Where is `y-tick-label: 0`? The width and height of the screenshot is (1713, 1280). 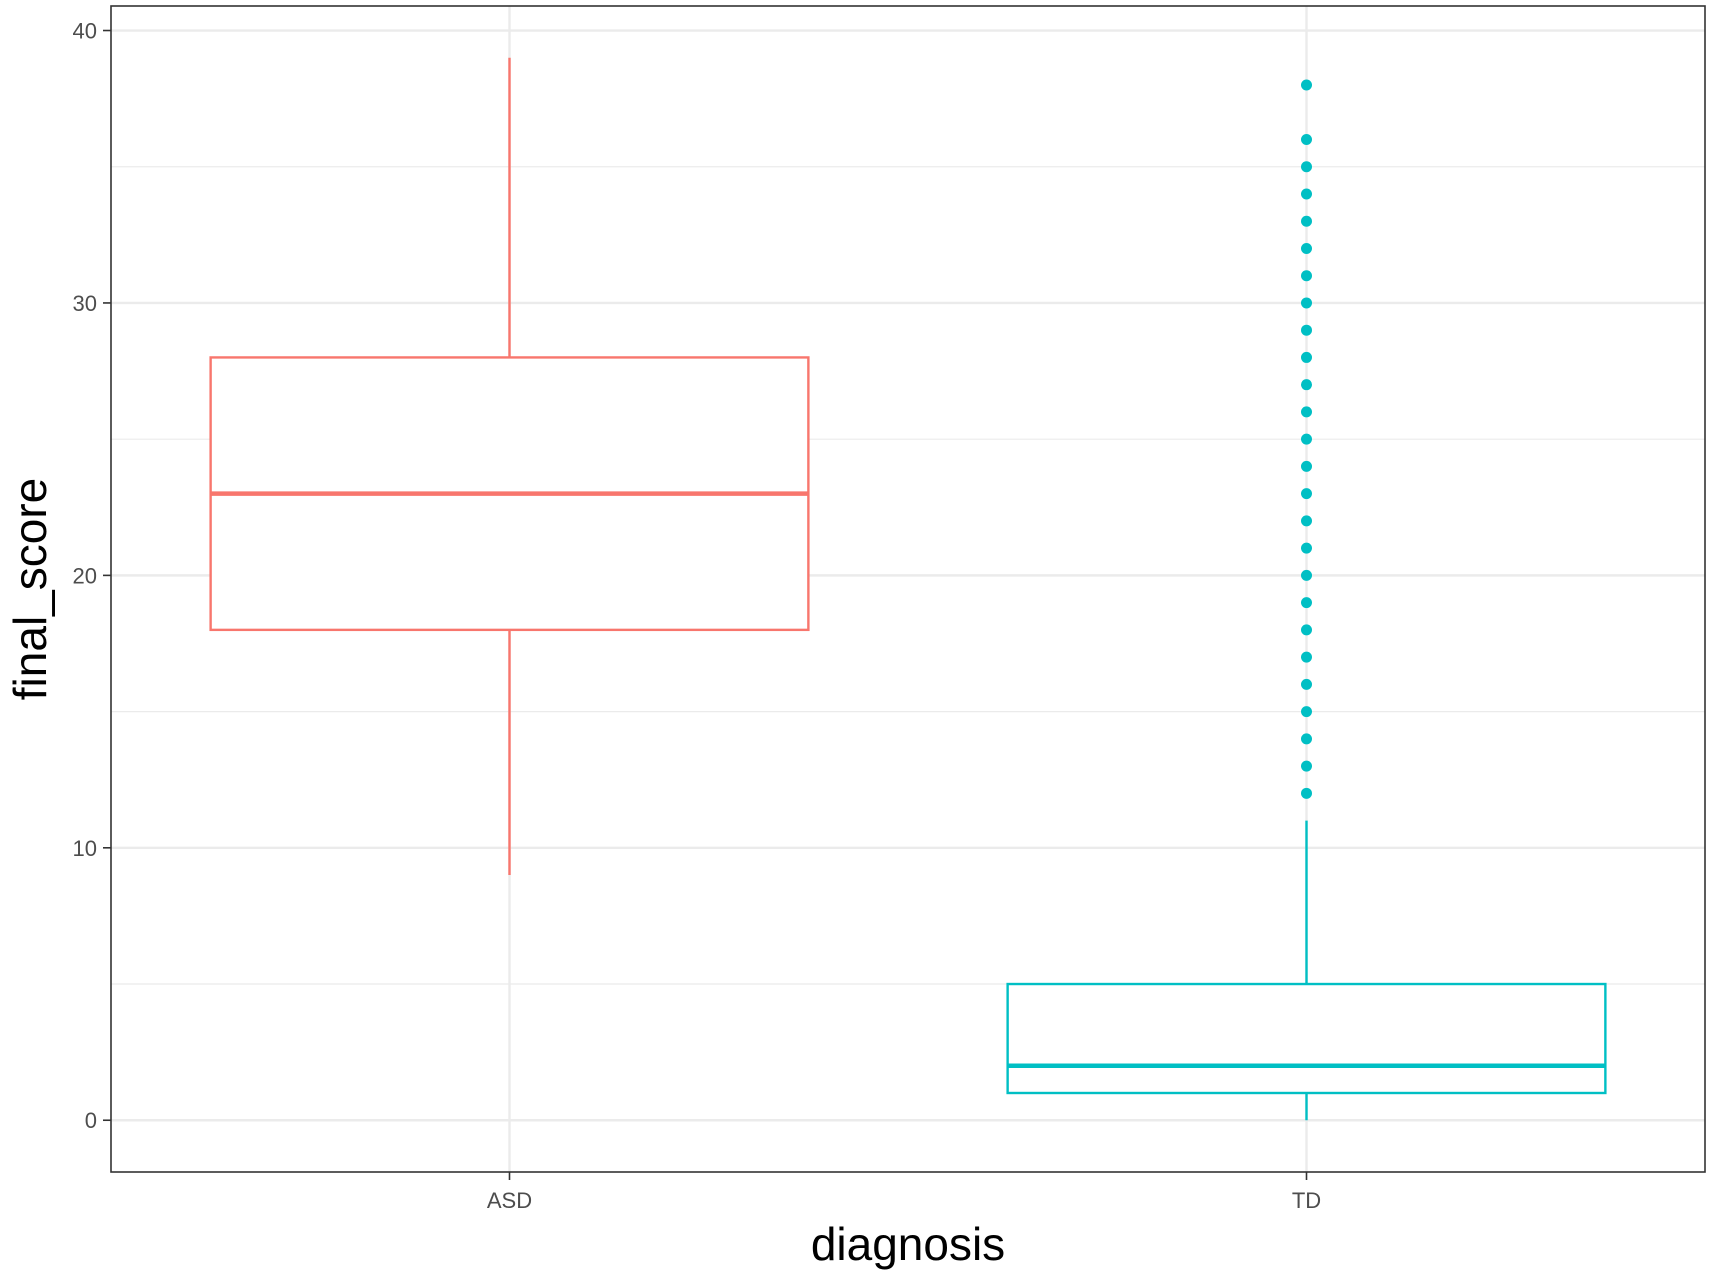 y-tick-label: 0 is located at coordinates (91, 1120).